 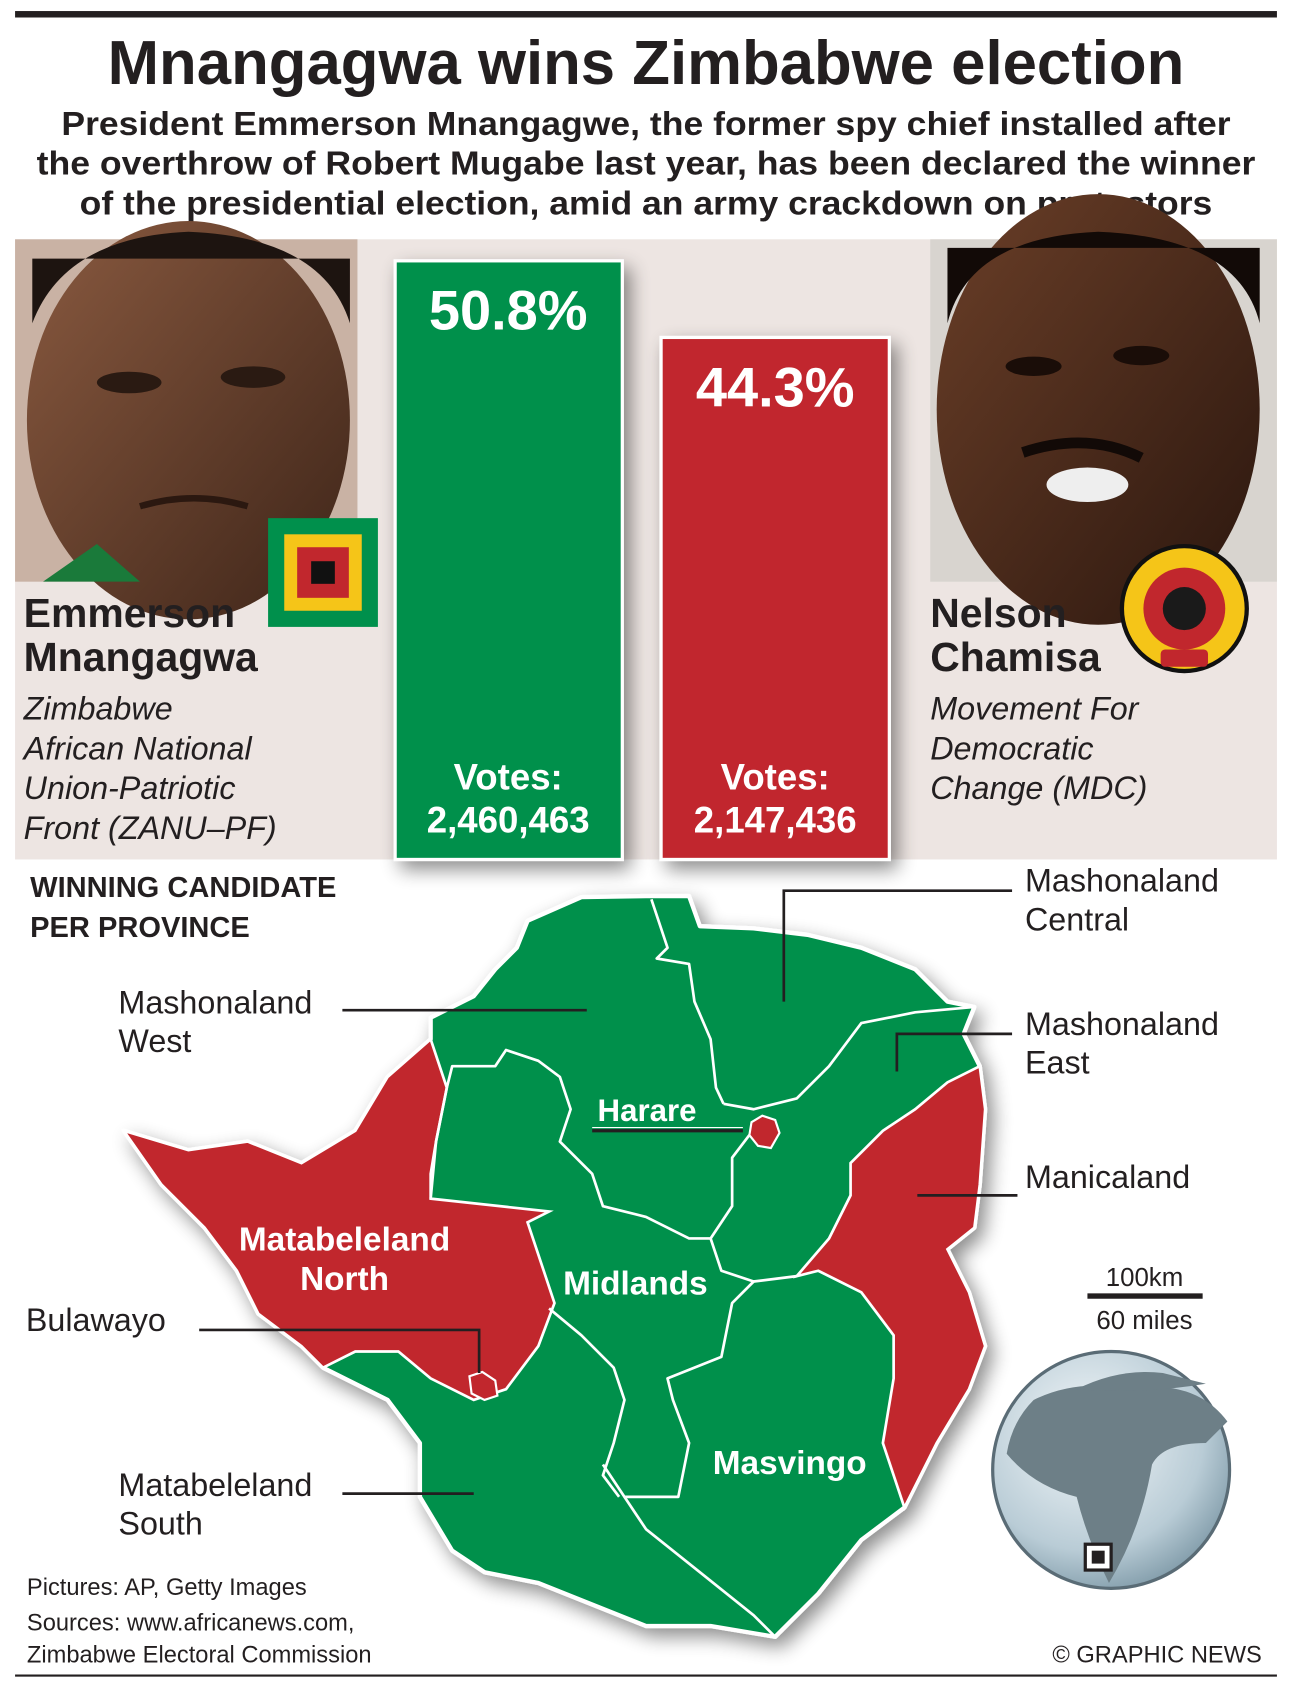 I want to click on percent-chamisa: 44.3%, so click(x=775, y=386).